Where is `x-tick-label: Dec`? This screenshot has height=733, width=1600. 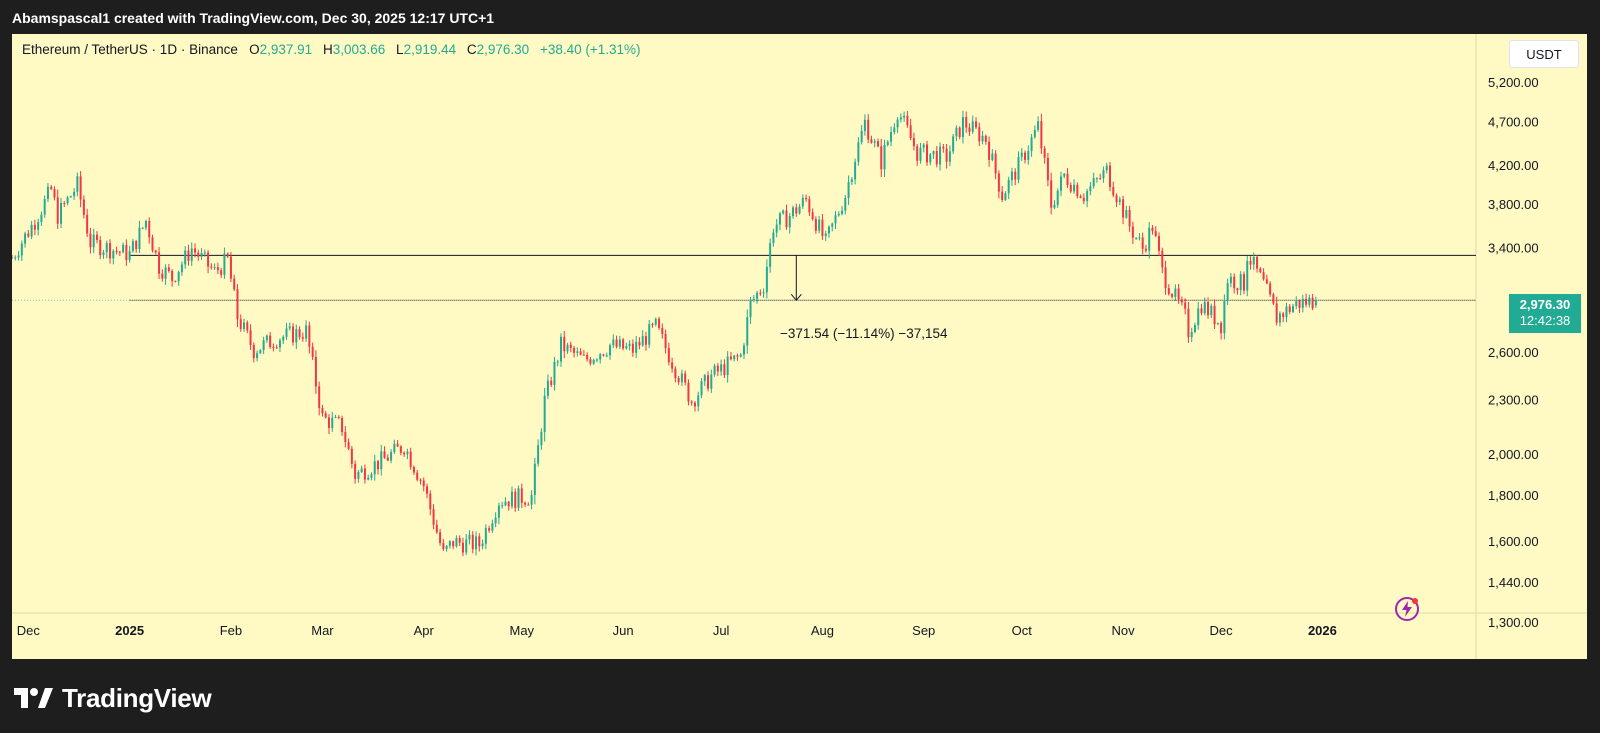 x-tick-label: Dec is located at coordinates (29, 630).